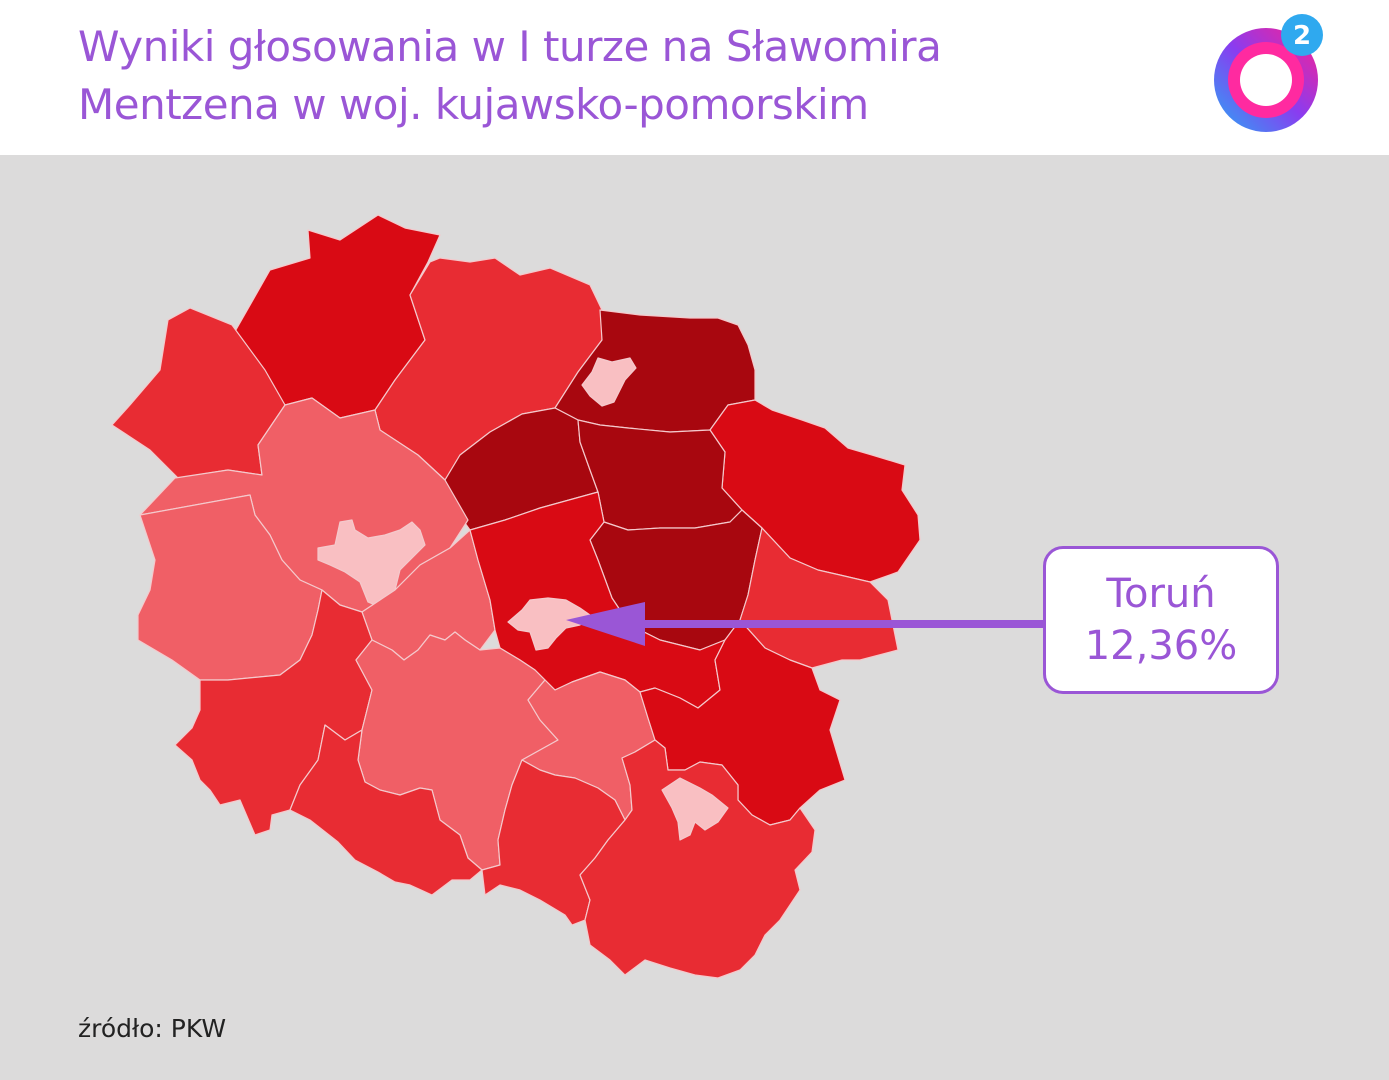 This screenshot has width=1389, height=1080. Describe the element at coordinates (819, 598) in the screenshot. I see `region-e-mid` at that location.